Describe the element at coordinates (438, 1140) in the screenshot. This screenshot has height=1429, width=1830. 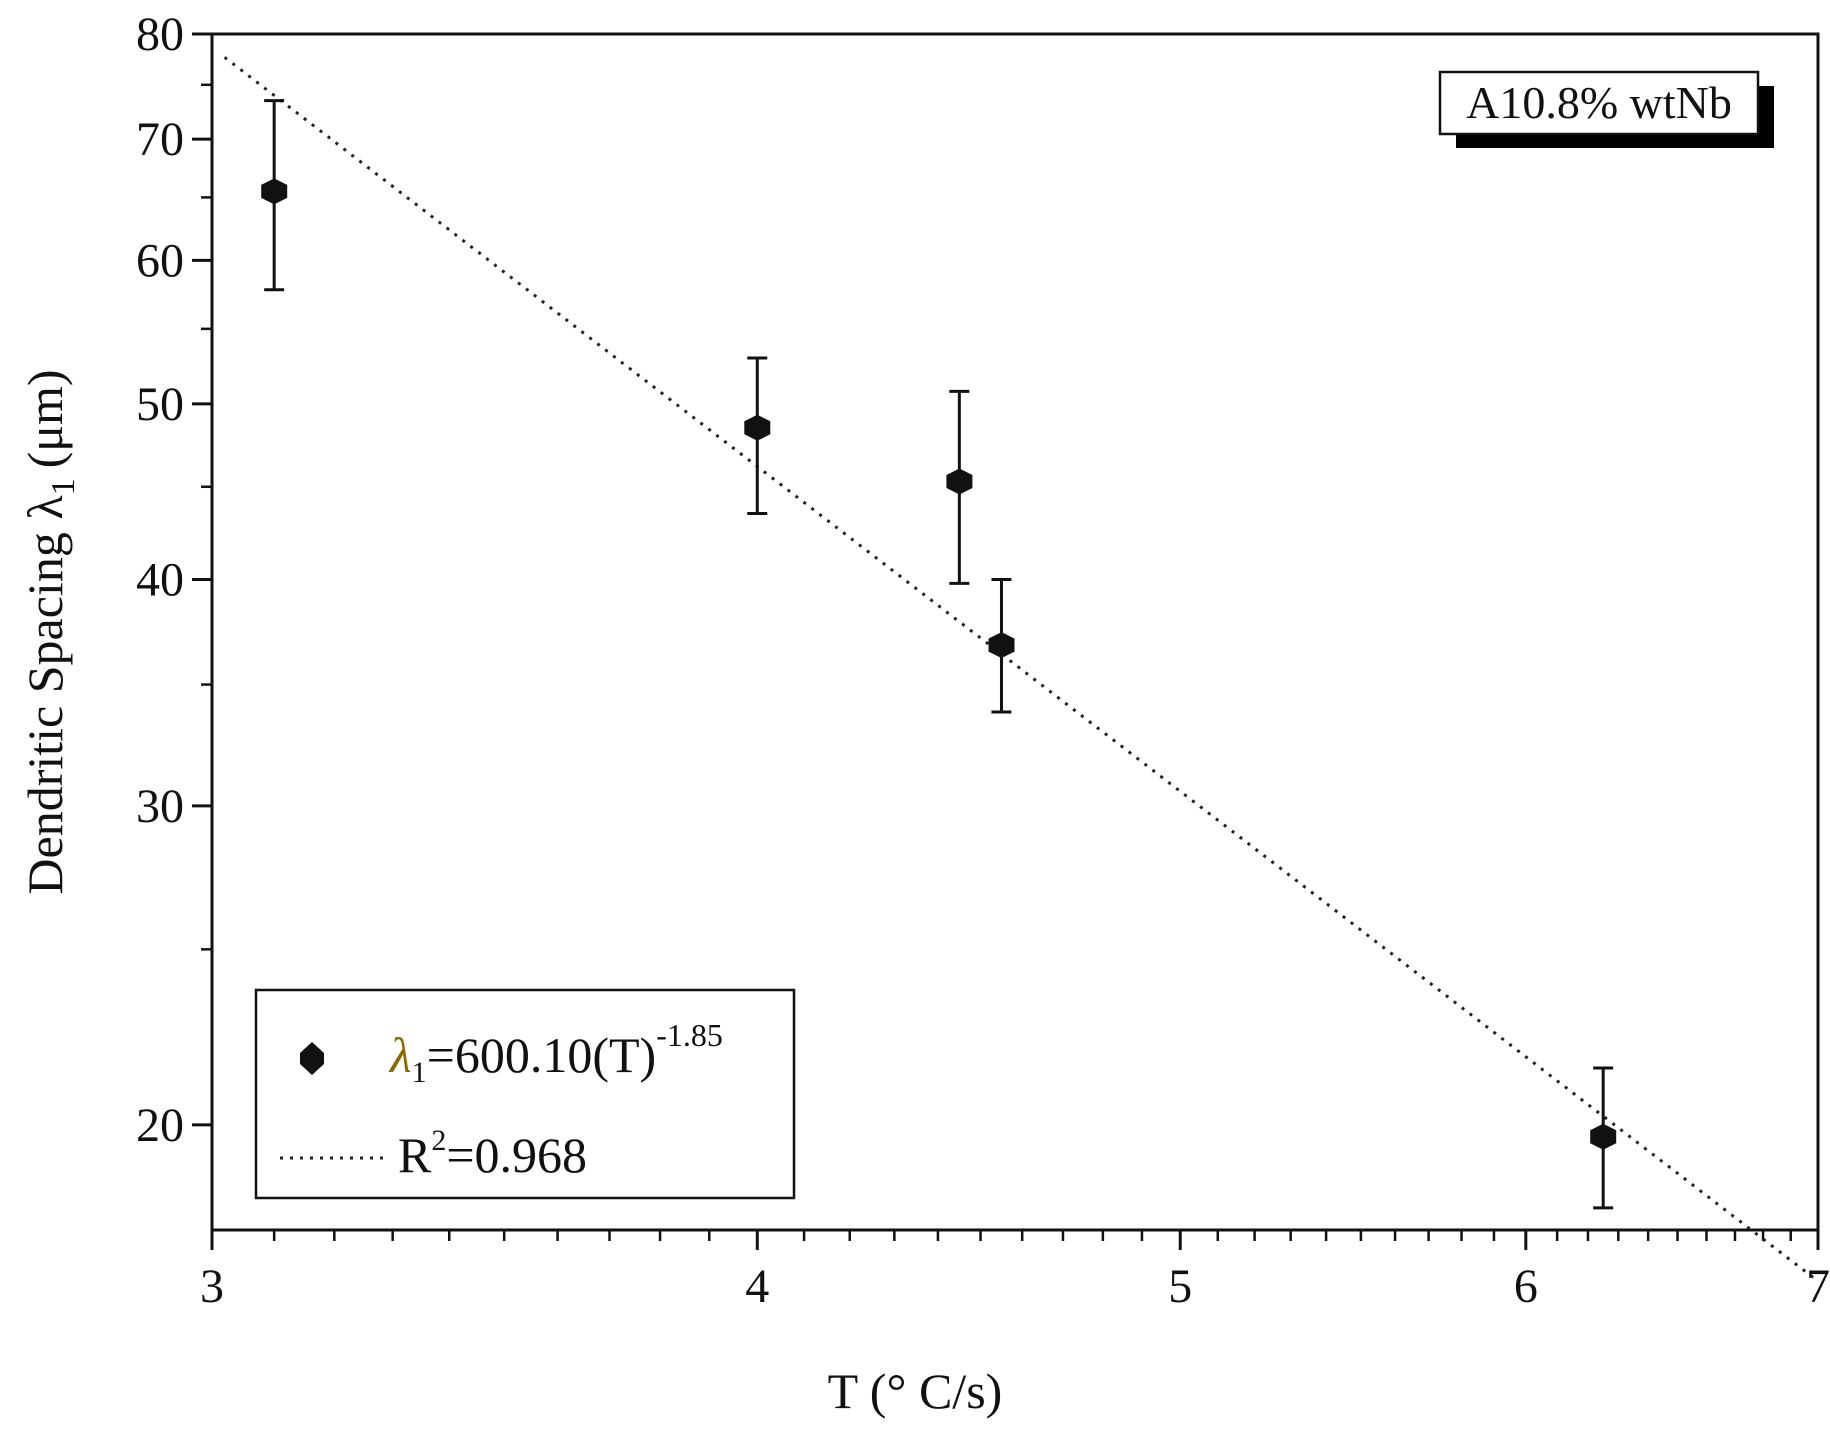
I see `legend-r-superscript: 2` at that location.